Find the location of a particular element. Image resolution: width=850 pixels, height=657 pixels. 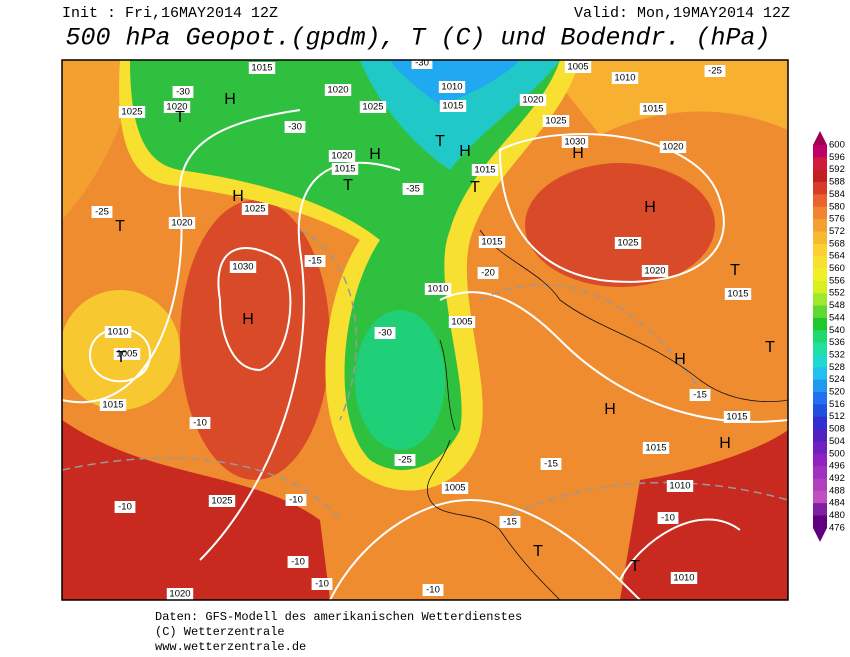

colorbar-label: 504 is located at coordinates (837, 441).